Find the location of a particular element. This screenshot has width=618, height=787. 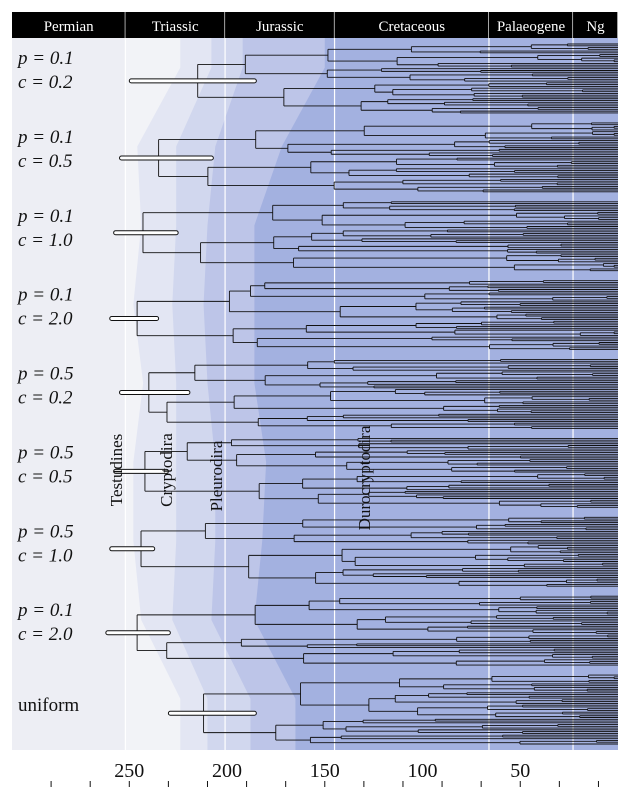

x-tick-label: 250 is located at coordinates (129, 771).